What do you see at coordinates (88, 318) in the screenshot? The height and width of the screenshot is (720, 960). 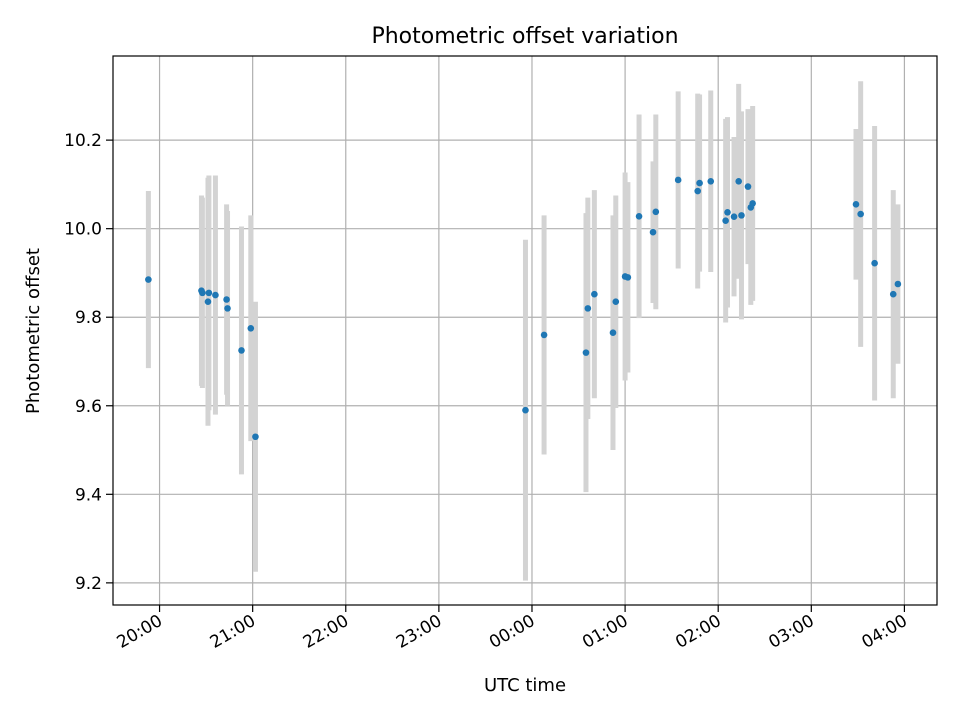 I see `y-tick-label: 9.8` at bounding box center [88, 318].